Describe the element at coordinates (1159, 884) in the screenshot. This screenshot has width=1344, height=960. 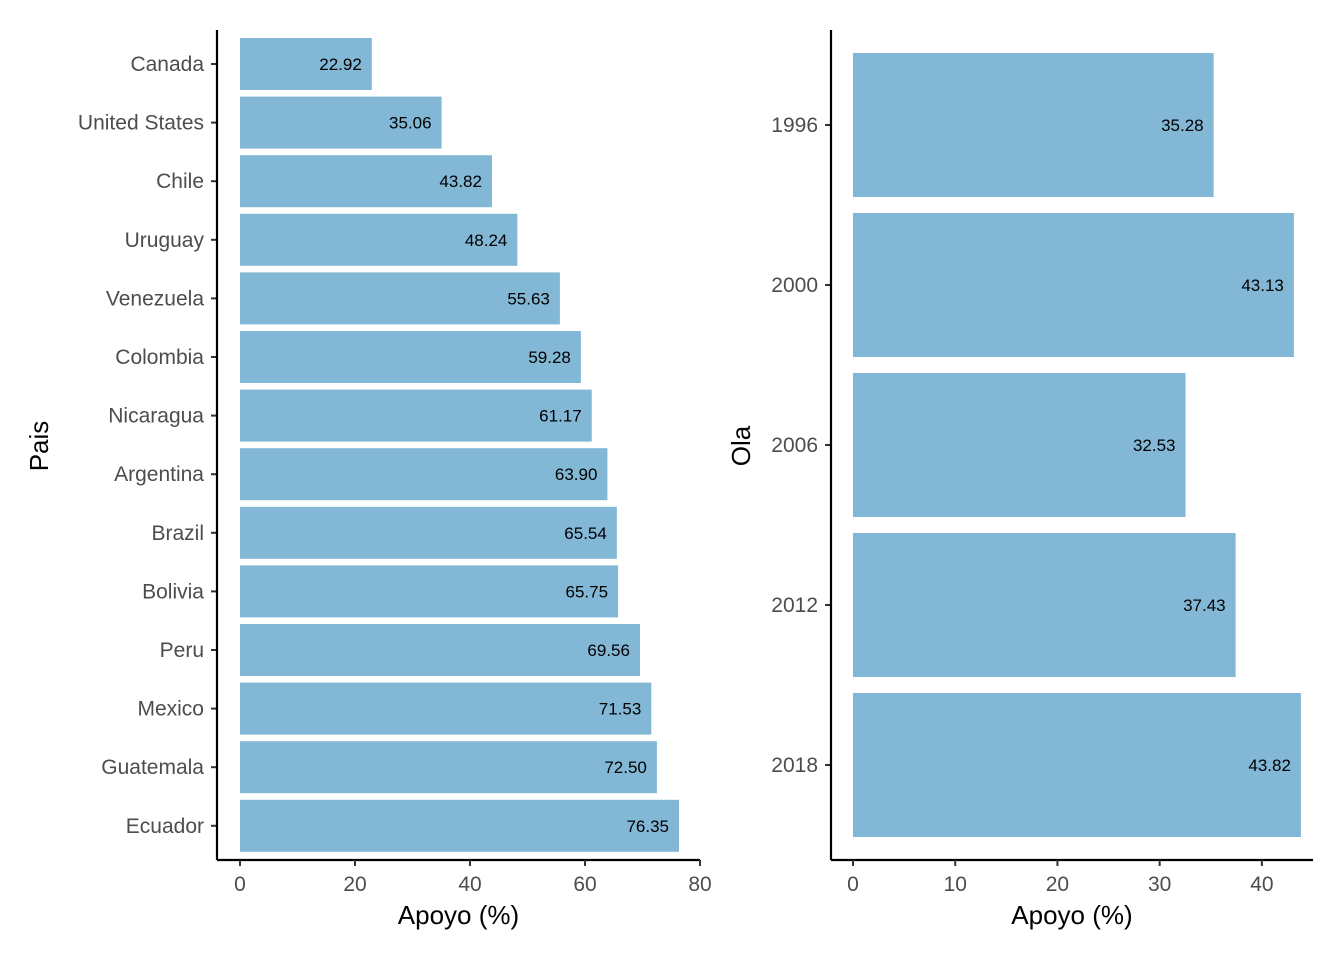
I see `ola-x-tick-label-3: 30` at that location.